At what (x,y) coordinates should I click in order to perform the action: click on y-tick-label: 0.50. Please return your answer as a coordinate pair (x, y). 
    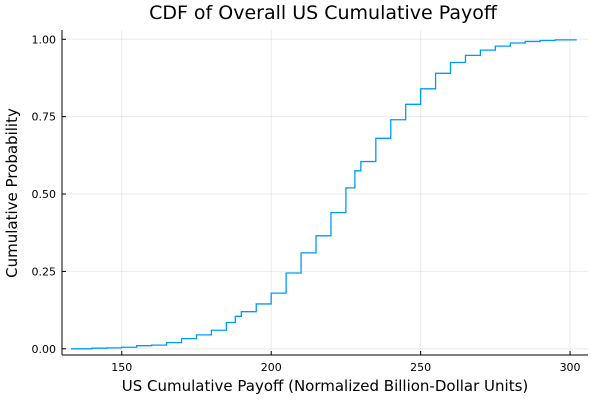
    Looking at the image, I should click on (44, 194).